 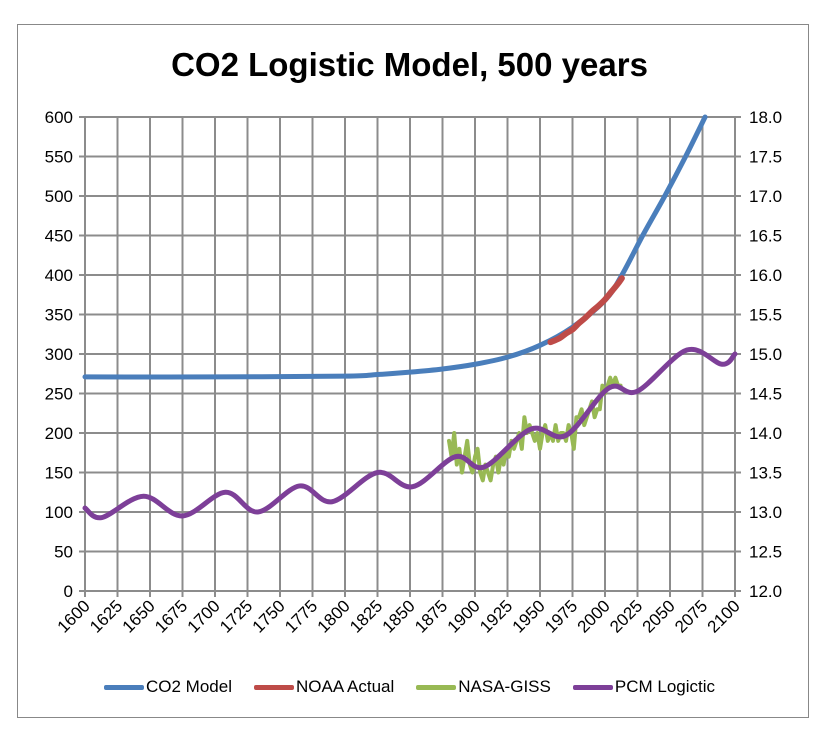 I want to click on x-tick-label: 1900, so click(x=464, y=616).